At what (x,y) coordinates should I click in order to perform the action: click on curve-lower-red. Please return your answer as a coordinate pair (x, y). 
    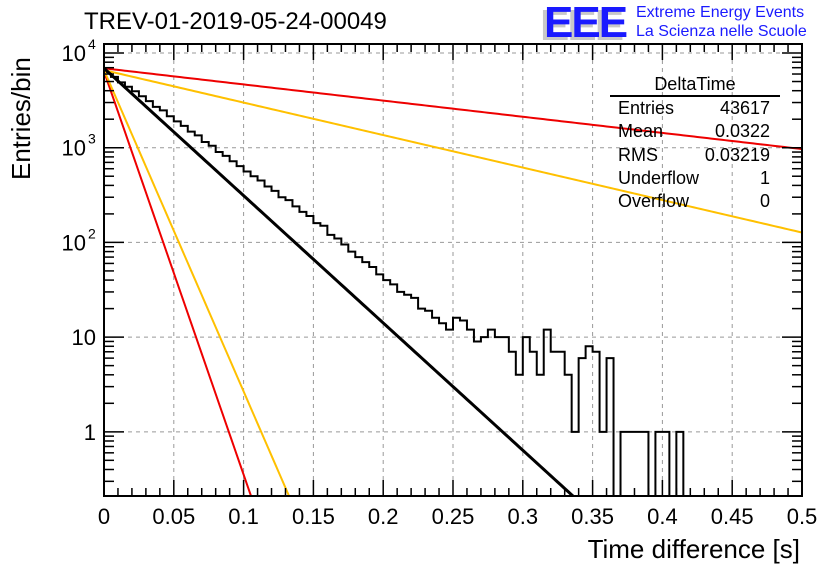
    Looking at the image, I should click on (178, 283).